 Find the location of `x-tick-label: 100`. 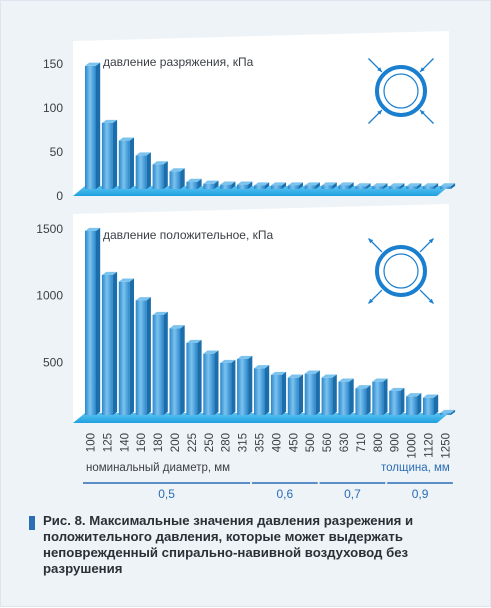

x-tick-label: 100 is located at coordinates (92, 442).